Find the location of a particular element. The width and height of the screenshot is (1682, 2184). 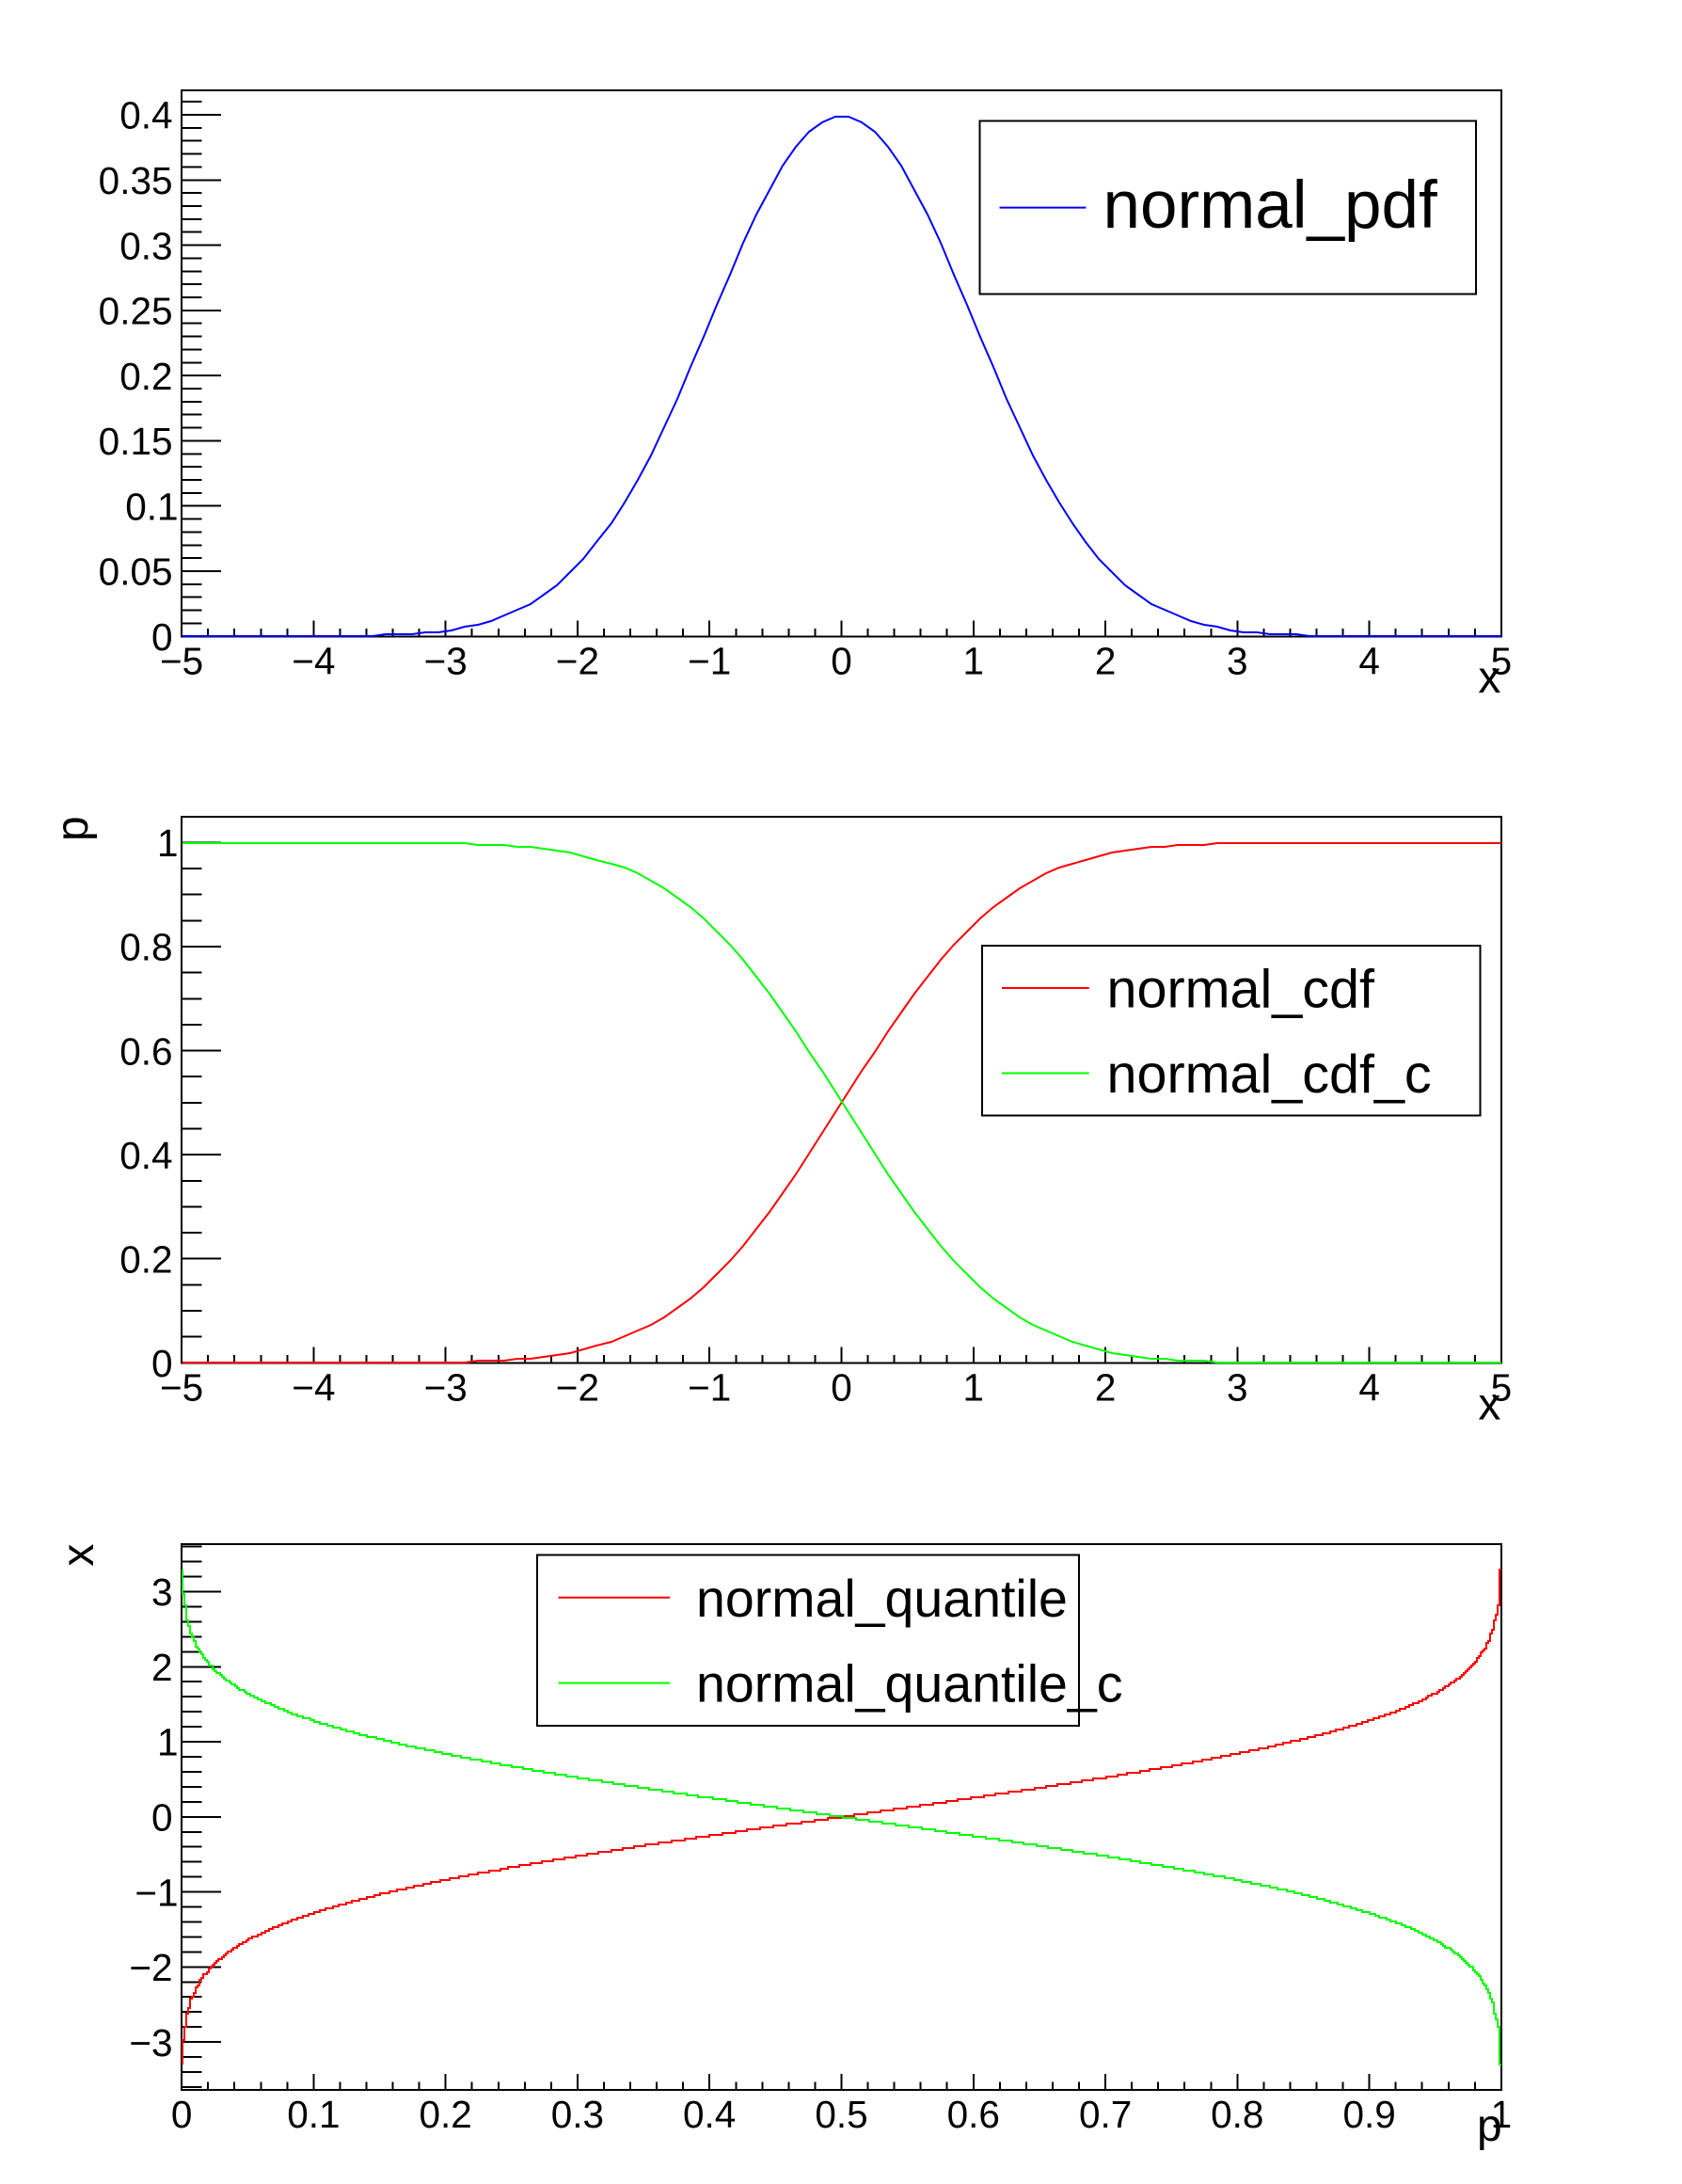

svg-text: 0.25 is located at coordinates (136, 311).